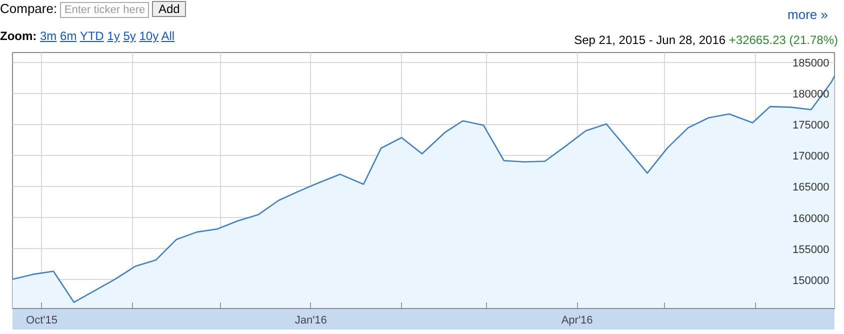 Image resolution: width=844 pixels, height=334 pixels. What do you see at coordinates (808, 15) in the screenshot?
I see `text: more »` at bounding box center [808, 15].